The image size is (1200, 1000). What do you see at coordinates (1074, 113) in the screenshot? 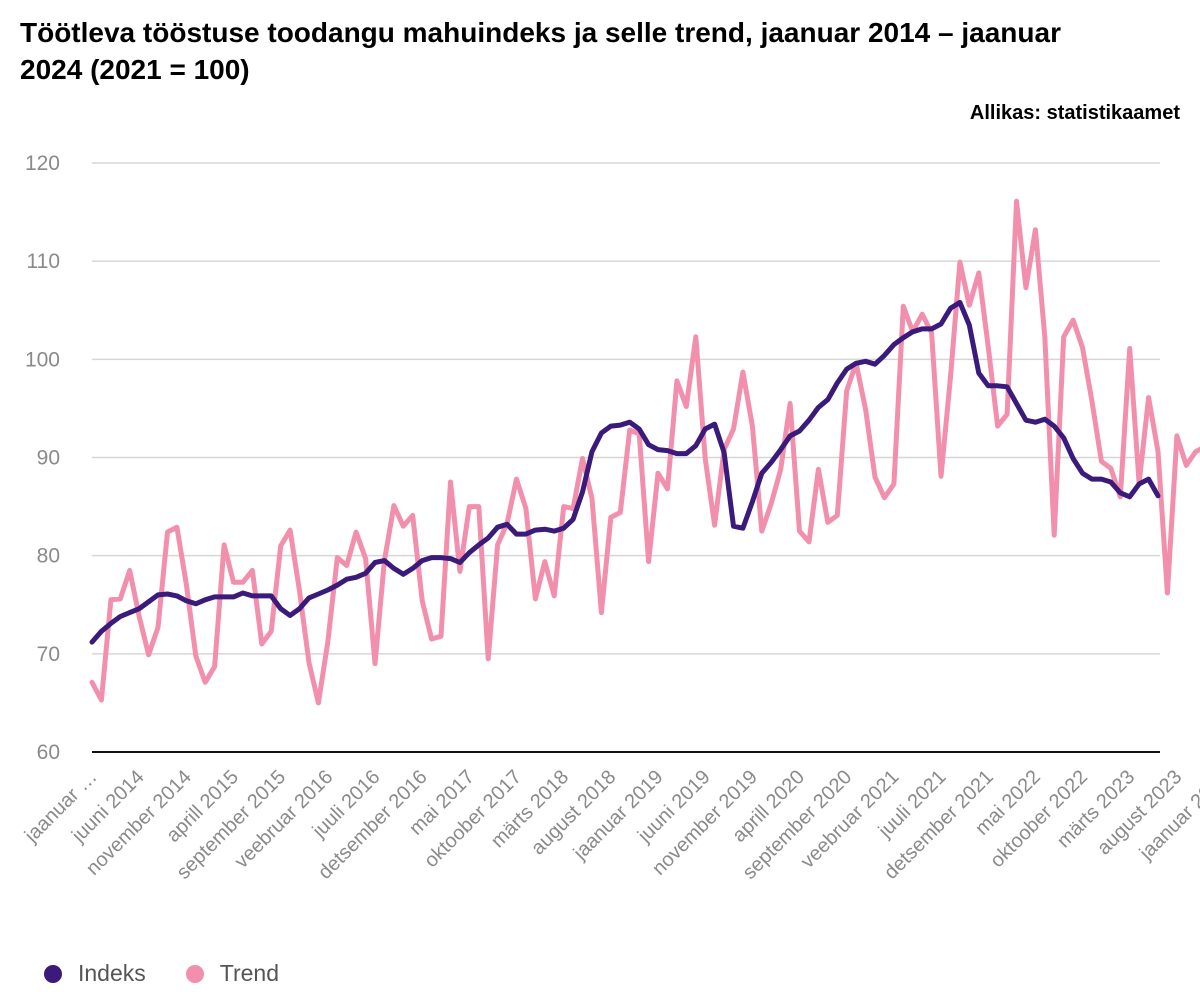
I see `source-label: Allikas: statistikaamet` at bounding box center [1074, 113].